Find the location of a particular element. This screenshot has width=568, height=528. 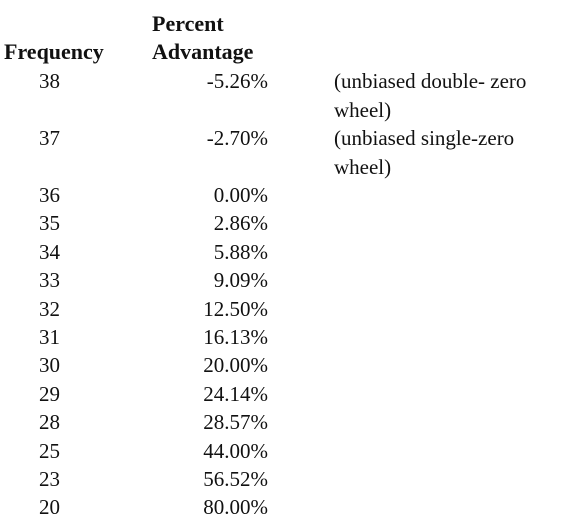

advantage-cell: 80.00% is located at coordinates (235, 507).